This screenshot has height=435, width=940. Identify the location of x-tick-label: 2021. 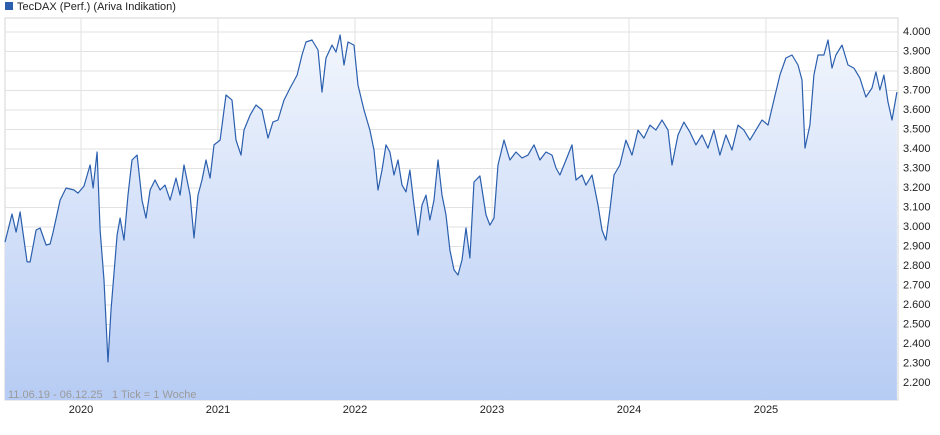
(218, 410).